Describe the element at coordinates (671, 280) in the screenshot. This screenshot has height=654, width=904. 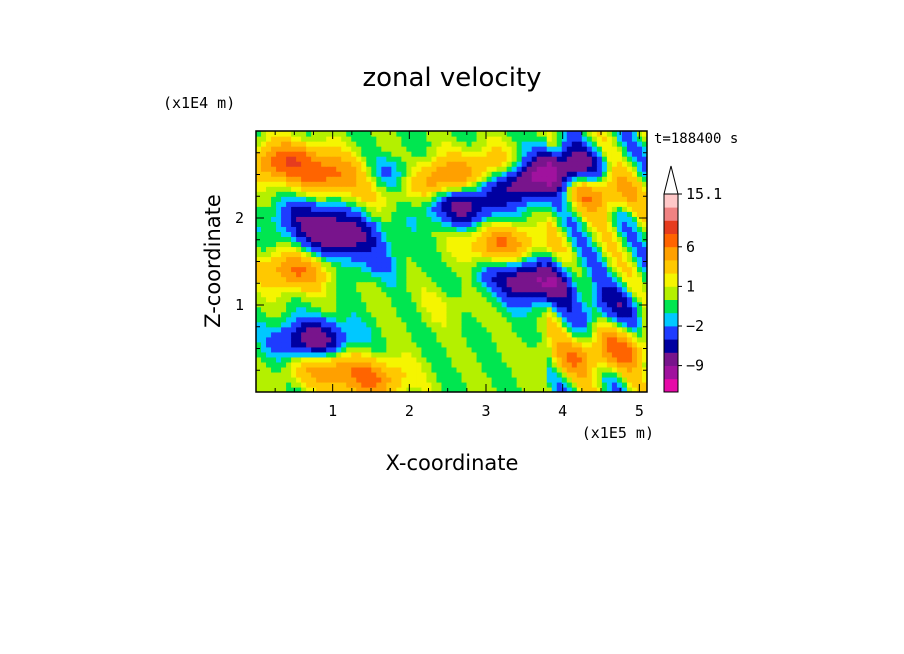
I see `colorbar-swatch` at that location.